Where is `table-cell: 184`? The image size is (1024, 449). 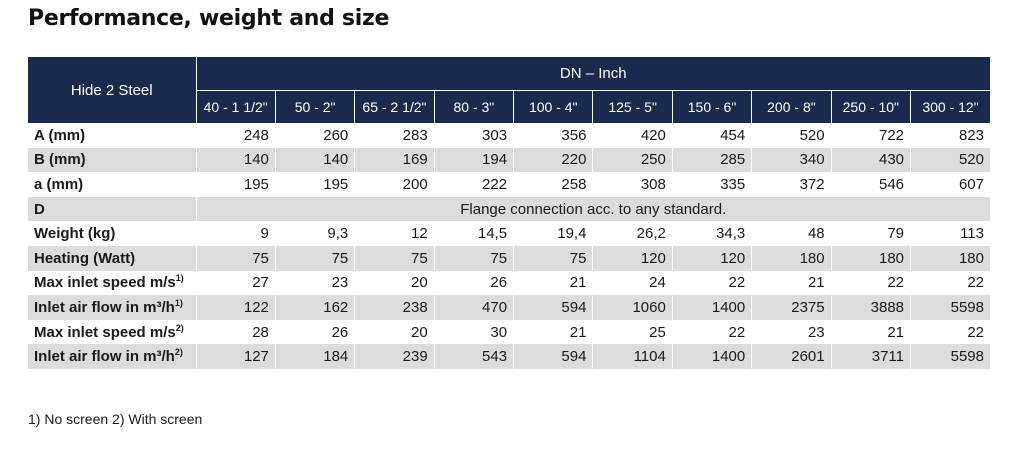 table-cell: 184 is located at coordinates (314, 356).